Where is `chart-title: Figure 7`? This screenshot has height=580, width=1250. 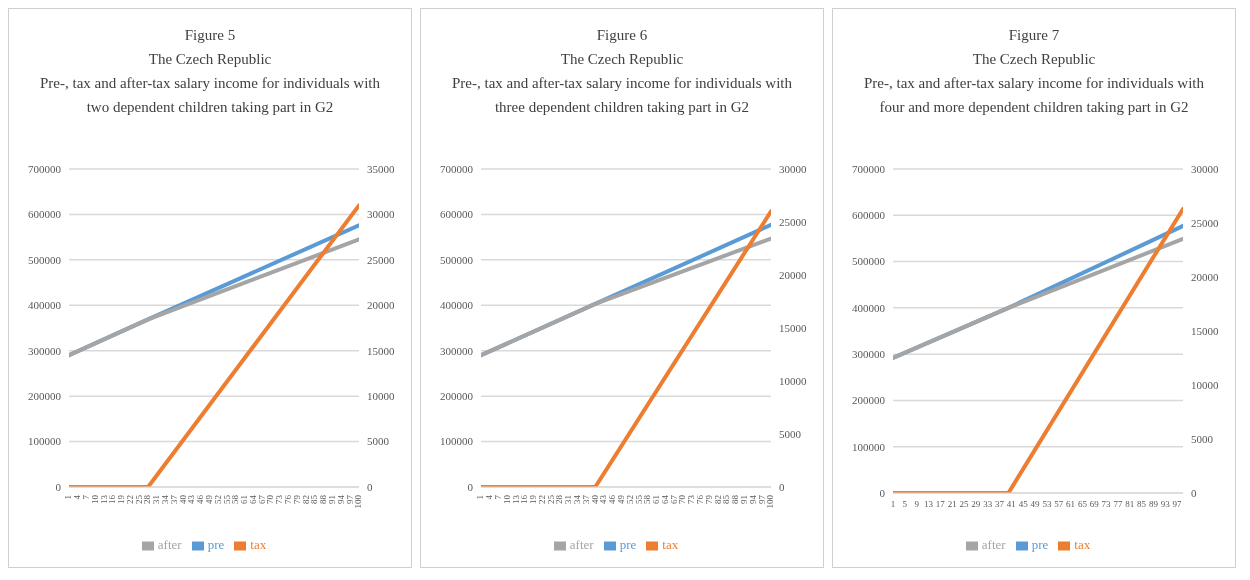 chart-title: Figure 7 is located at coordinates (1034, 35).